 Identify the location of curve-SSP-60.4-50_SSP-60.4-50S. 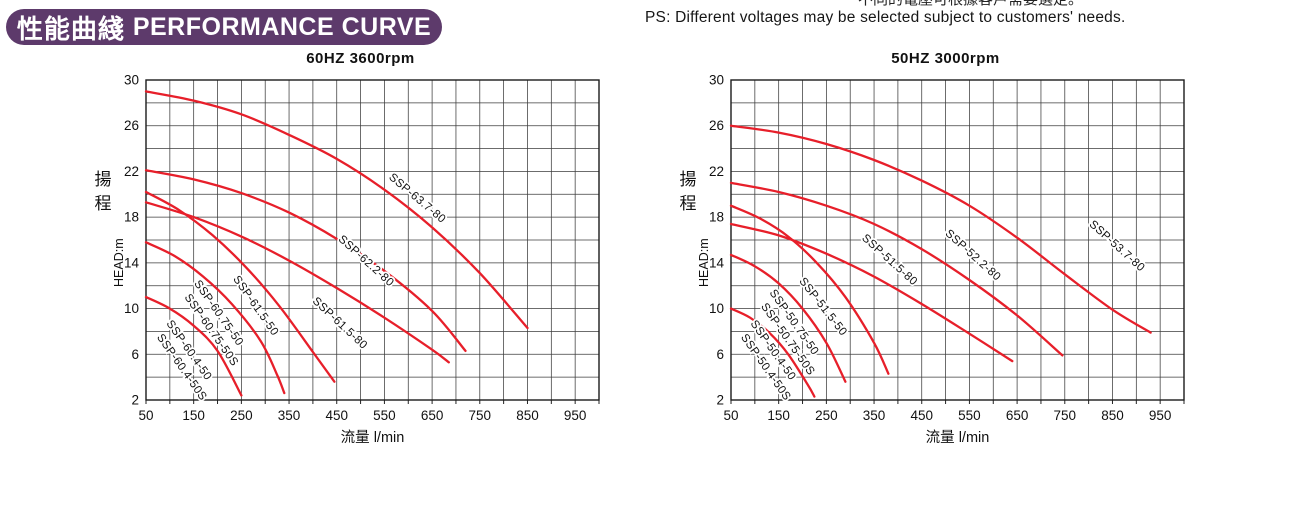
(193, 346).